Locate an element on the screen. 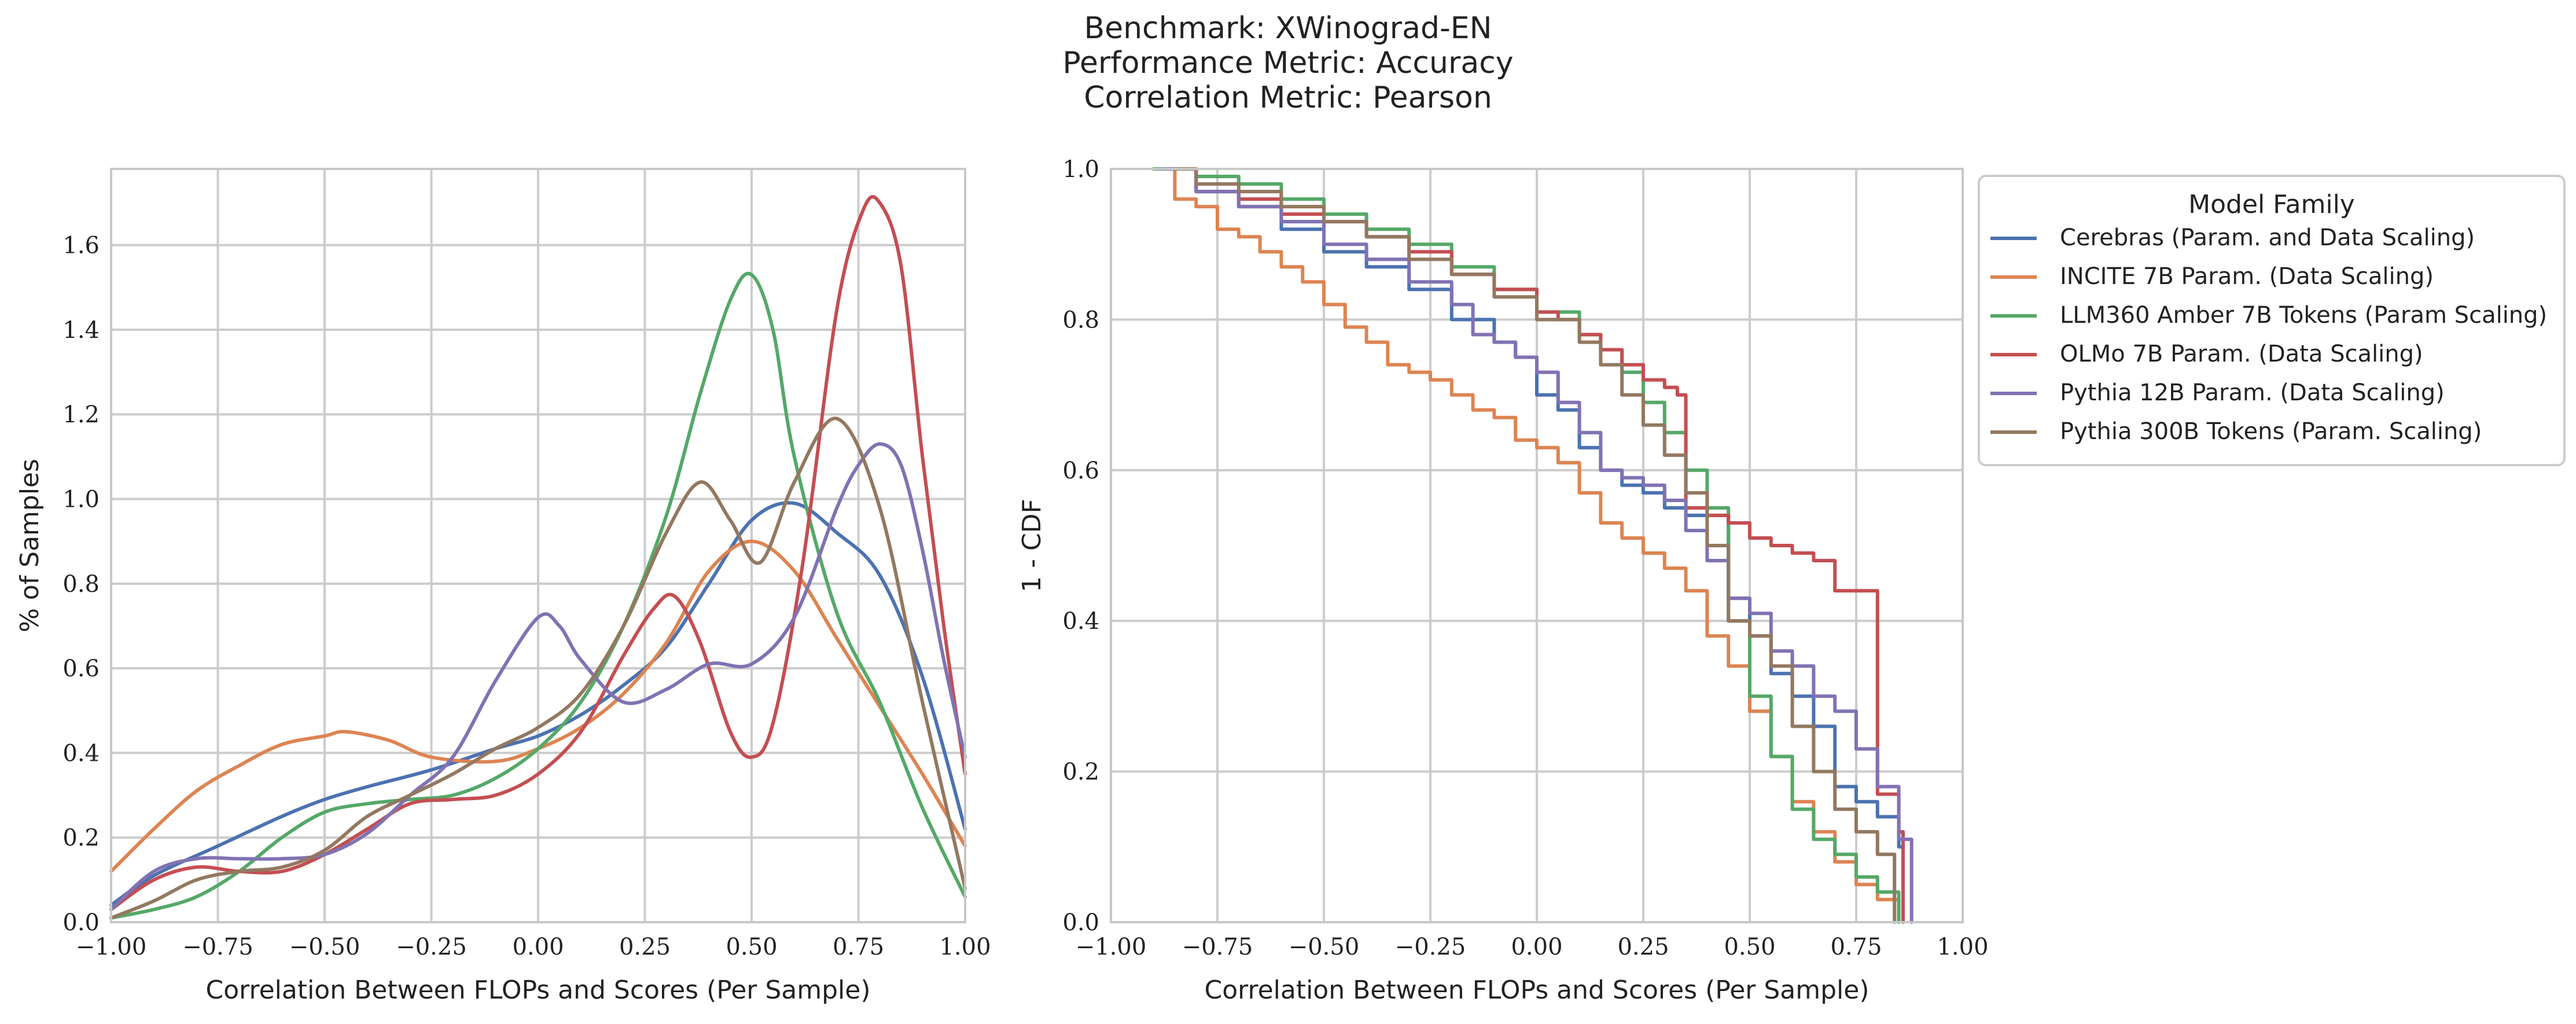 The image size is (2576, 1024). legend-box is located at coordinates (2272, 320).